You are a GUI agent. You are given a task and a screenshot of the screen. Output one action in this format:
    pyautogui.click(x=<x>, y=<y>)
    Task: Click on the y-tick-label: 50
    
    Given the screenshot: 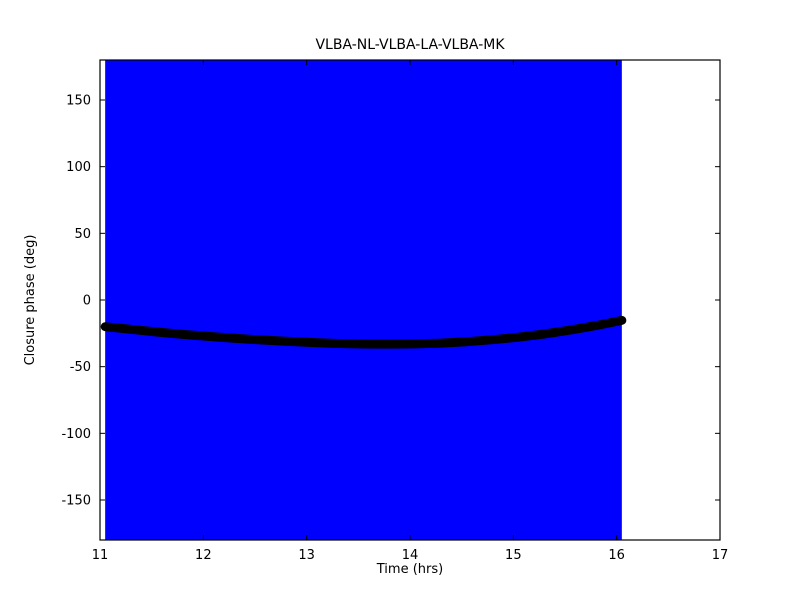 What is the action you would take?
    pyautogui.click(x=82, y=234)
    